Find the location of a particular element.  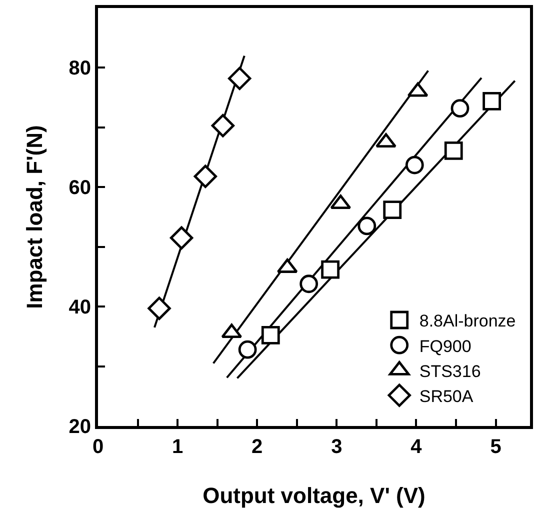

legend-label: SR50A is located at coordinates (446, 396).